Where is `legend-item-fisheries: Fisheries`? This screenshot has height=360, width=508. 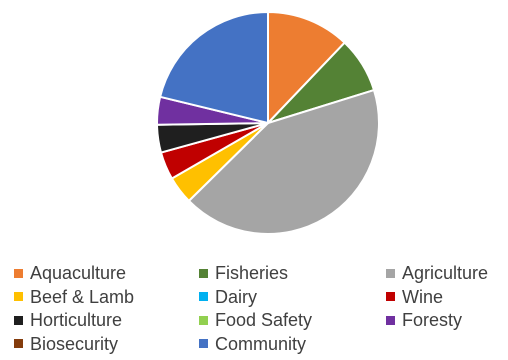
legend-item-fisheries: Fisheries is located at coordinates (243, 273).